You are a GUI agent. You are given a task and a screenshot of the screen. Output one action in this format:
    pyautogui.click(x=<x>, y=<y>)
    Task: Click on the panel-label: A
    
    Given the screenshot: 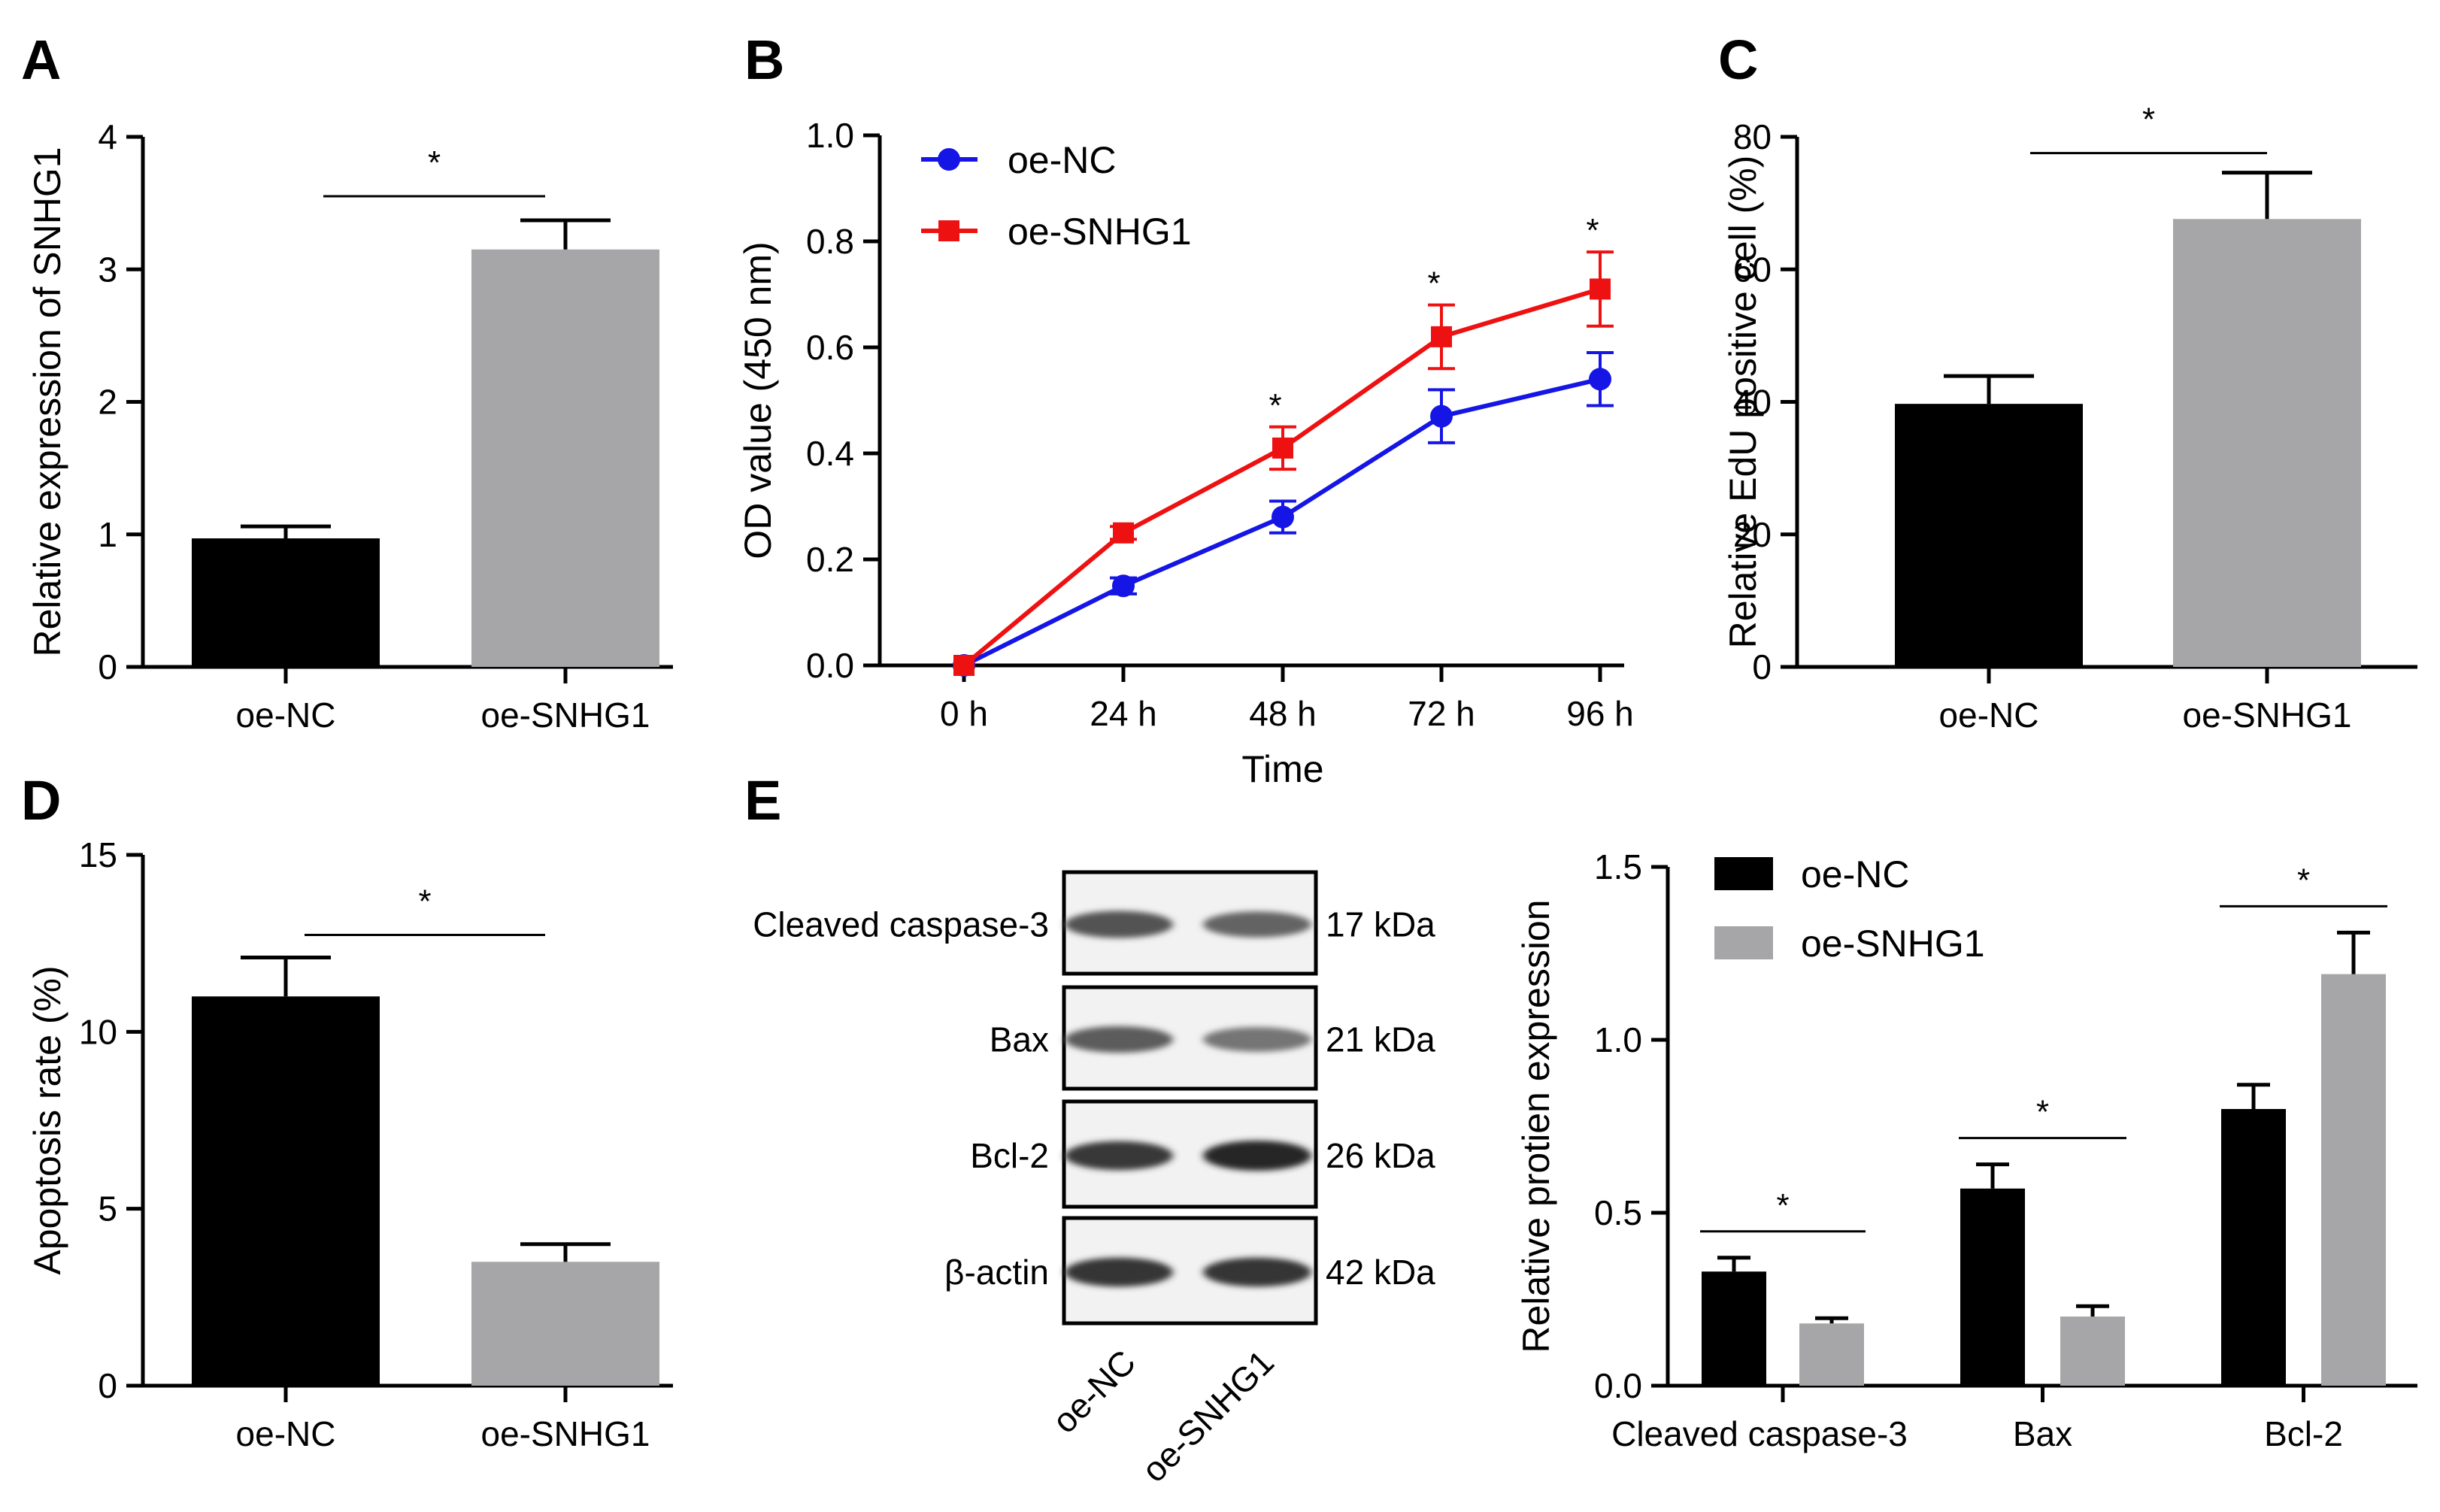 What is the action you would take?
    pyautogui.click(x=41, y=60)
    